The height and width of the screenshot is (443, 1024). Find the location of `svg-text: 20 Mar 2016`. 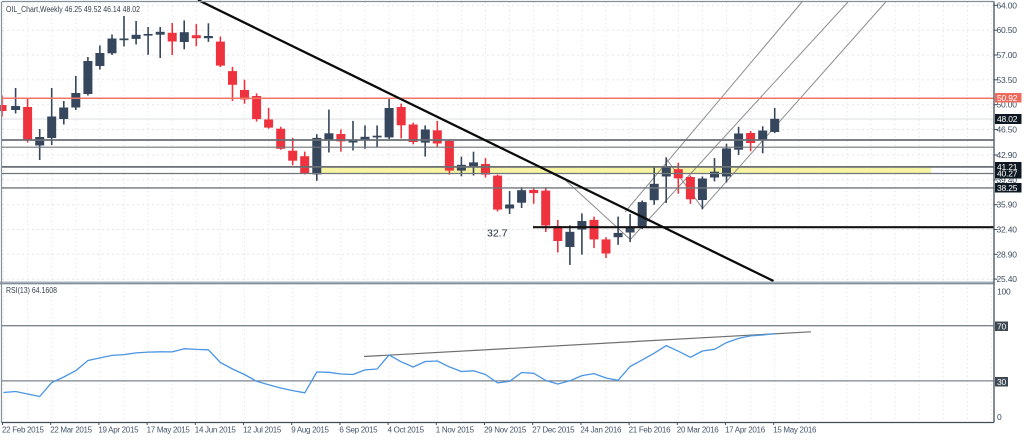

svg-text: 20 Mar 2016 is located at coordinates (698, 429).